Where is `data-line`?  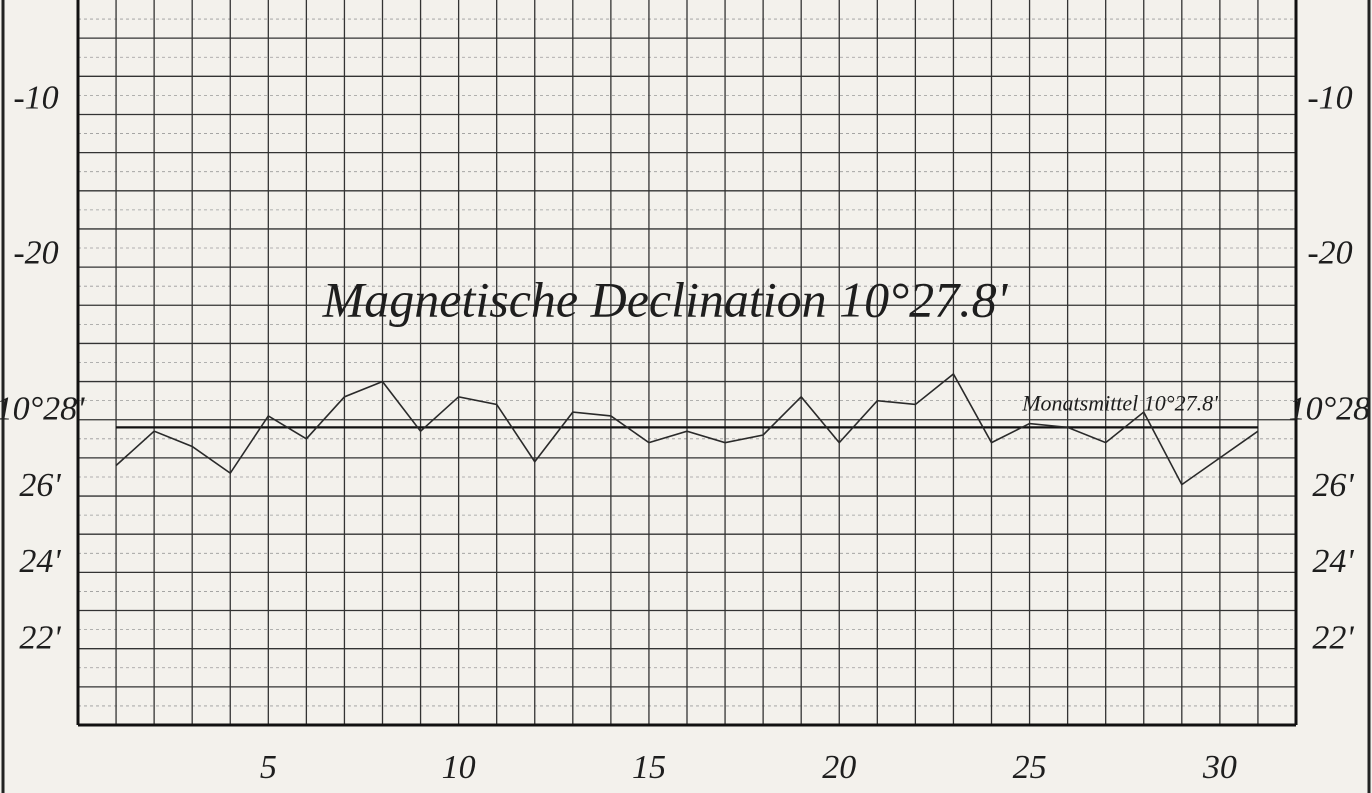 data-line is located at coordinates (687, 429).